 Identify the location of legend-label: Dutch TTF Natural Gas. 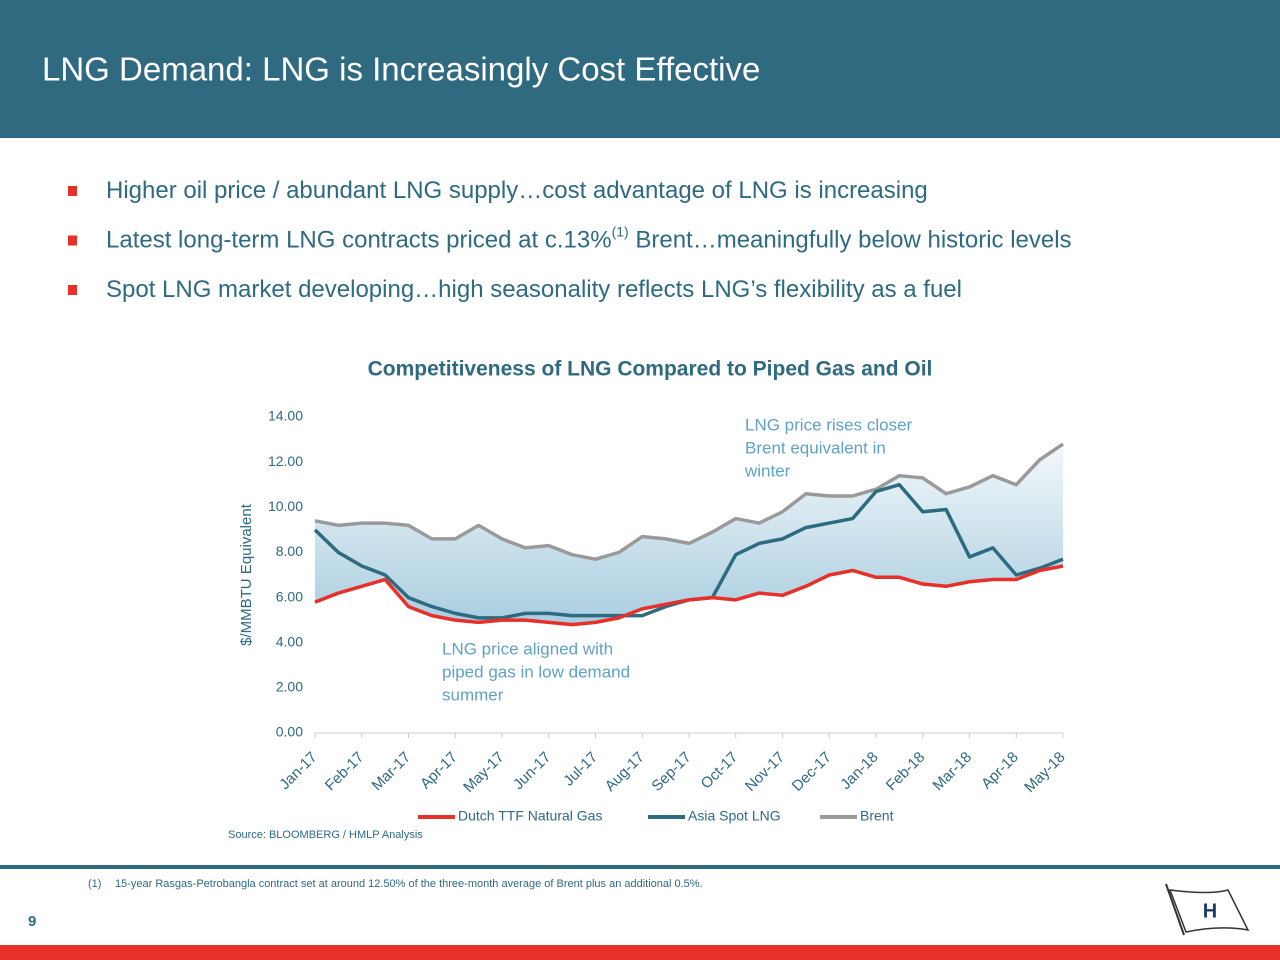
(530, 816).